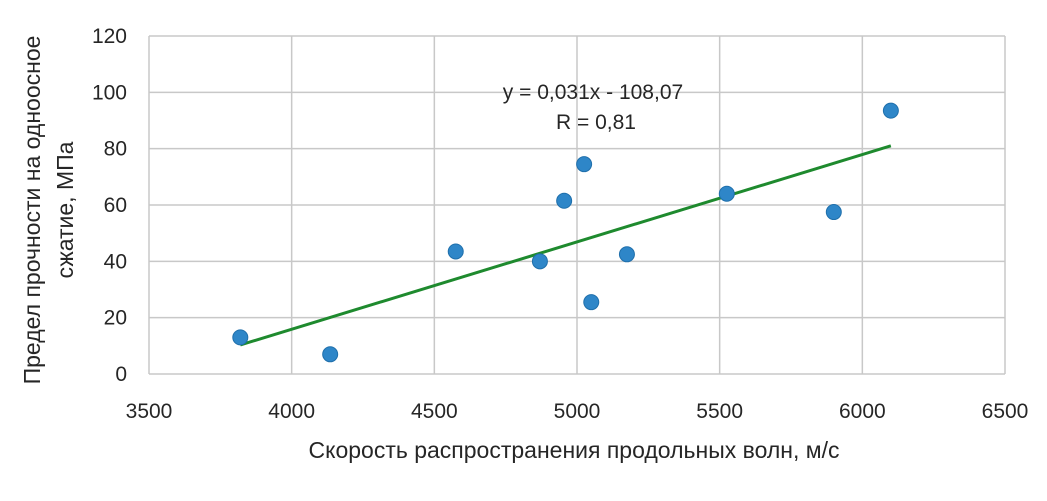  Describe the element at coordinates (434, 411) in the screenshot. I see `x-tick-label: 4500` at that location.